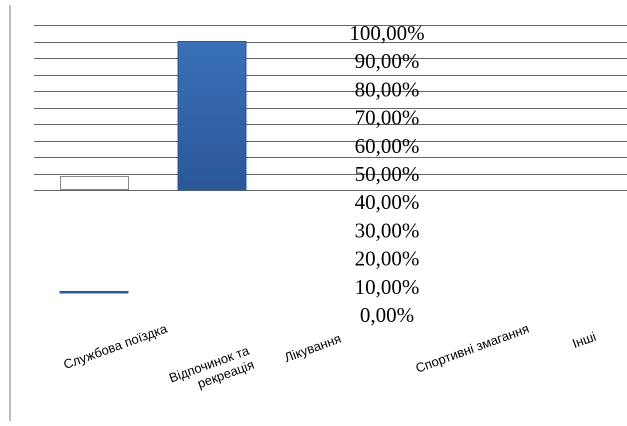 Image resolution: width=627 pixels, height=426 pixels. What do you see at coordinates (387, 315) in the screenshot?
I see `y-tick-label: 0,00%` at bounding box center [387, 315].